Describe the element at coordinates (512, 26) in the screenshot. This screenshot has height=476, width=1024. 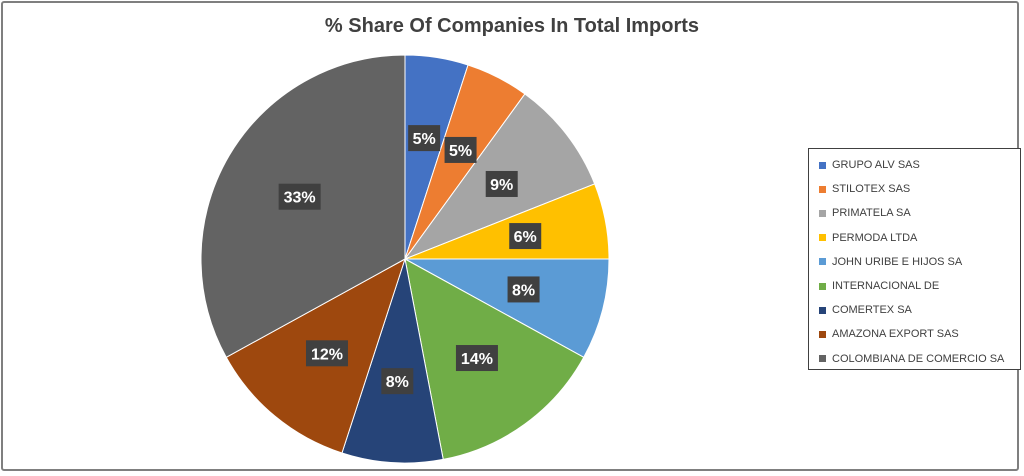
I see `chart-title: % Share Of Companies In Total Imports` at that location.